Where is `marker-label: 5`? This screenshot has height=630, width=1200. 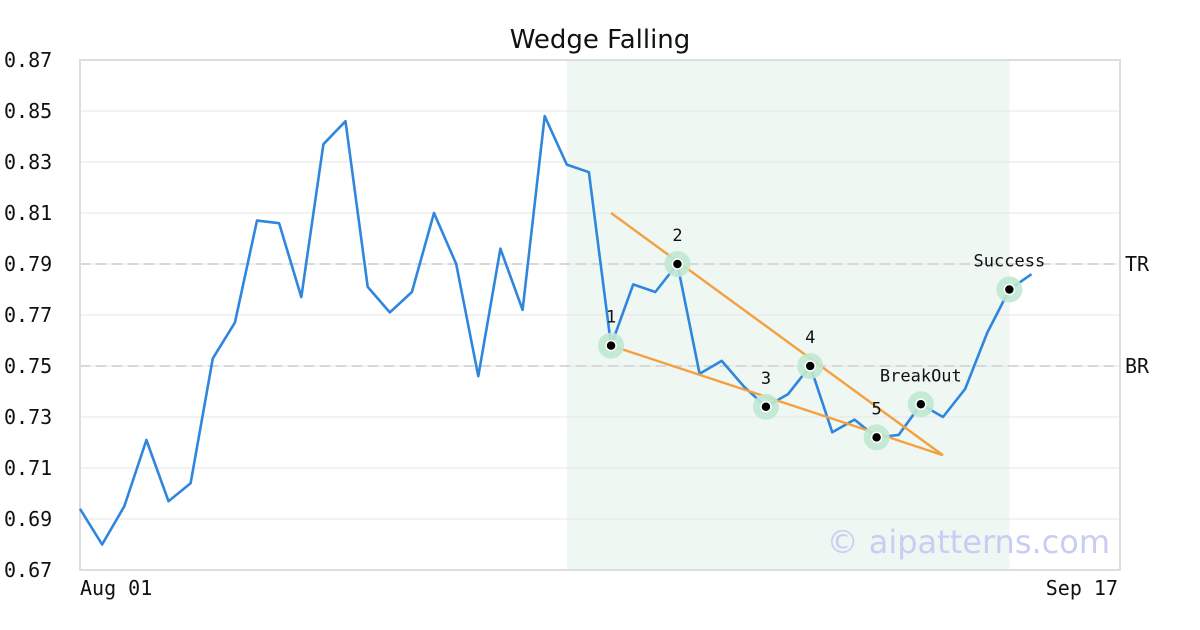
marker-label: 5 is located at coordinates (876, 409).